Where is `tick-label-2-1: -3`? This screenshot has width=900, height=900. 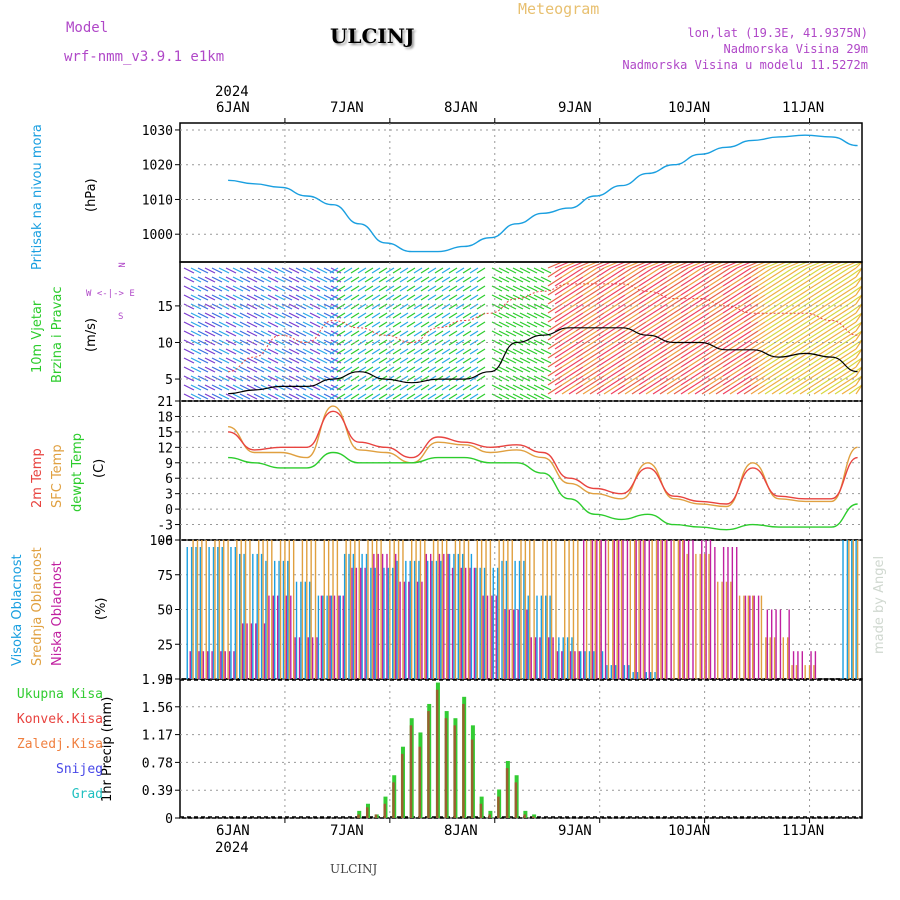 tick-label-2-1: -3 is located at coordinates (165, 526).